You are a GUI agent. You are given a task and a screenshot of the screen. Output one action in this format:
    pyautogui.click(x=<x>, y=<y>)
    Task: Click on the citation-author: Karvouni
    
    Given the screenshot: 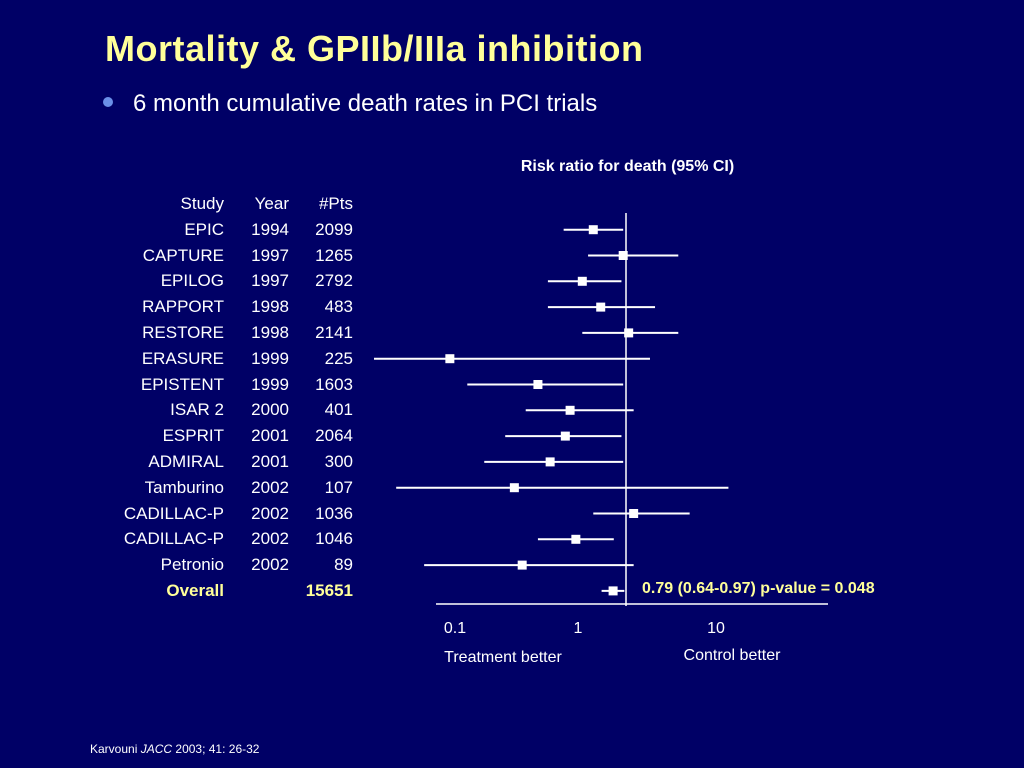 What is the action you would take?
    pyautogui.click(x=114, y=749)
    